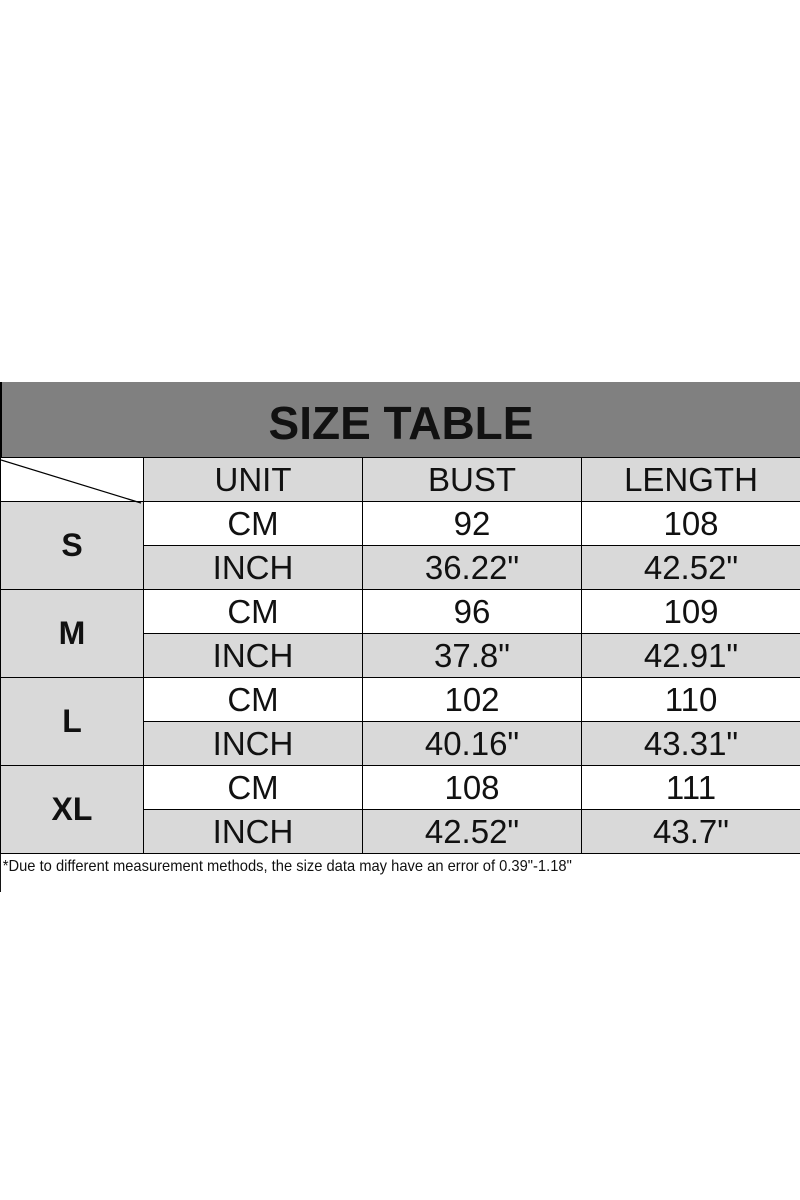 This screenshot has width=800, height=1200. What do you see at coordinates (472, 655) in the screenshot?
I see `bust-cell: 37.8"` at bounding box center [472, 655].